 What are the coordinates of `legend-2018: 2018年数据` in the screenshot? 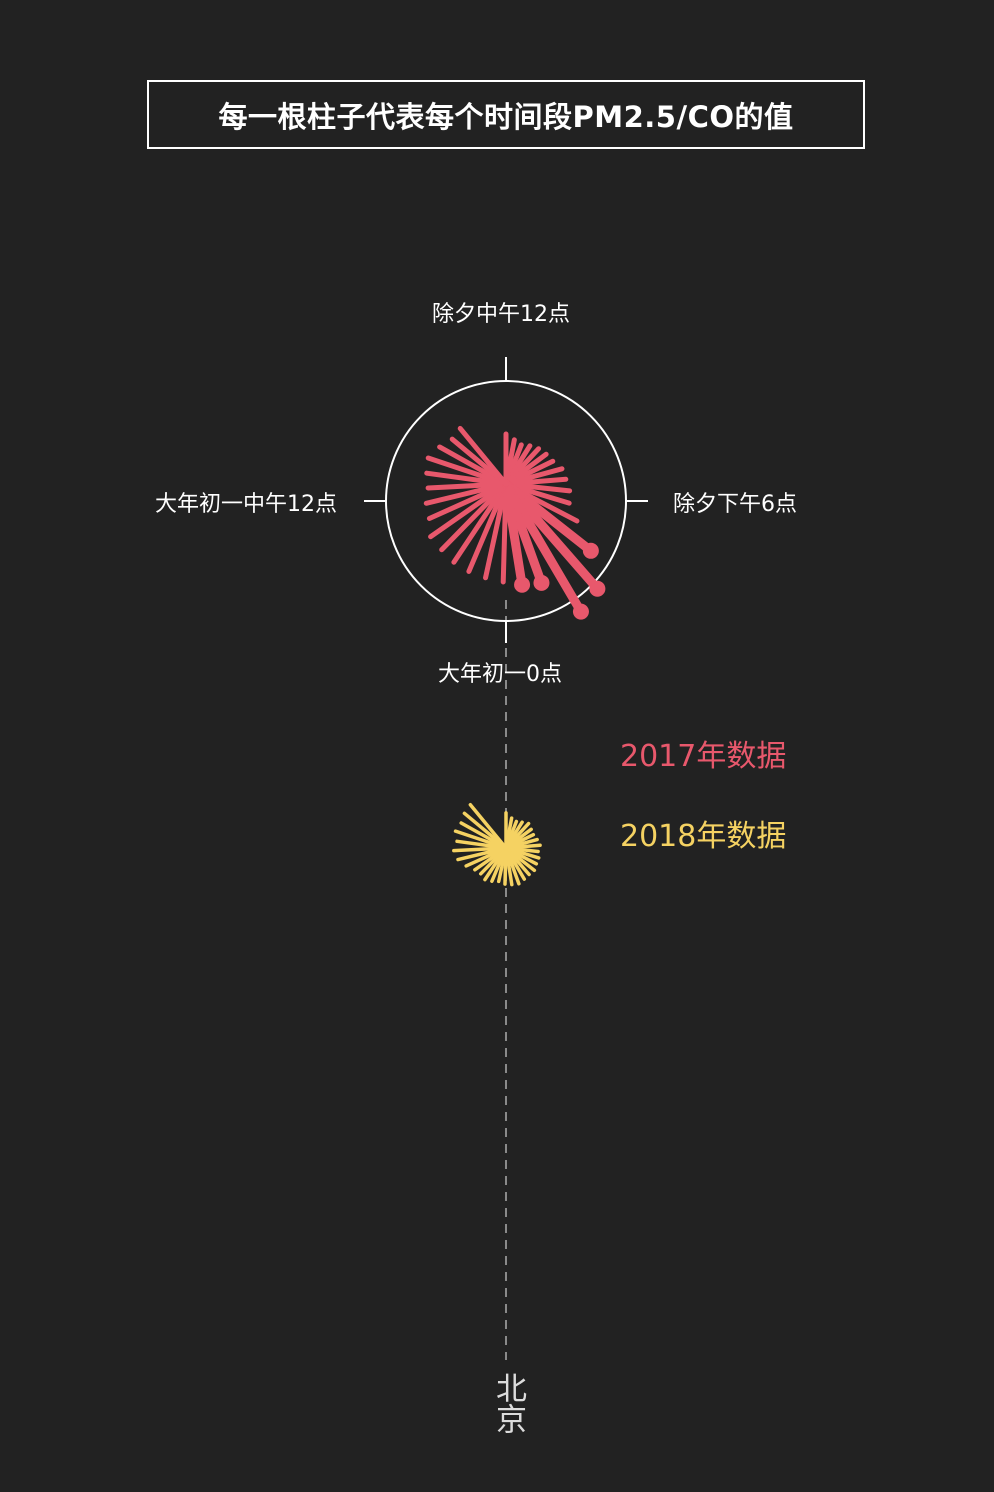 It's located at (703, 836).